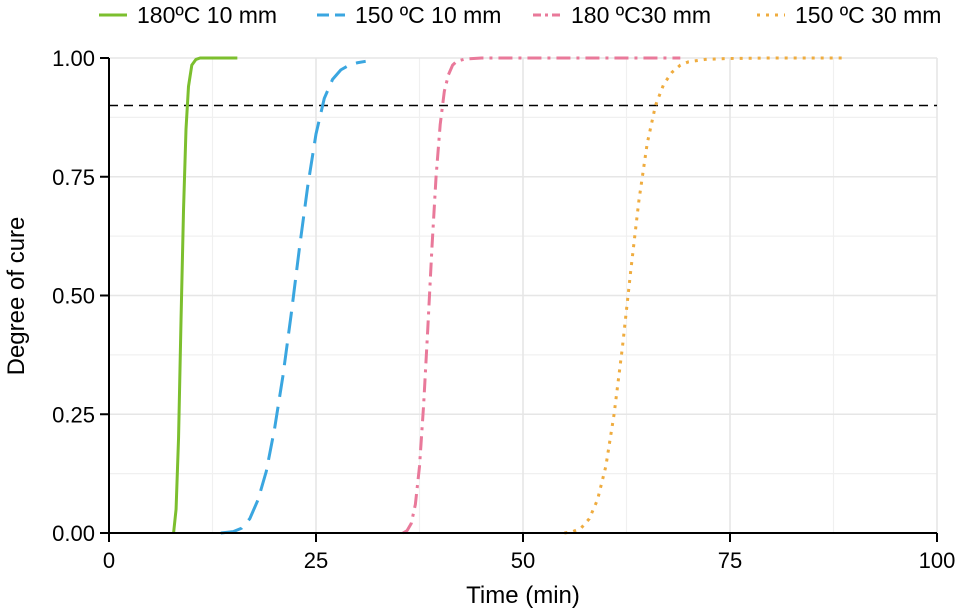  What do you see at coordinates (868, 15) in the screenshot?
I see `legend-label-3: 150 ºC 30 mm` at bounding box center [868, 15].